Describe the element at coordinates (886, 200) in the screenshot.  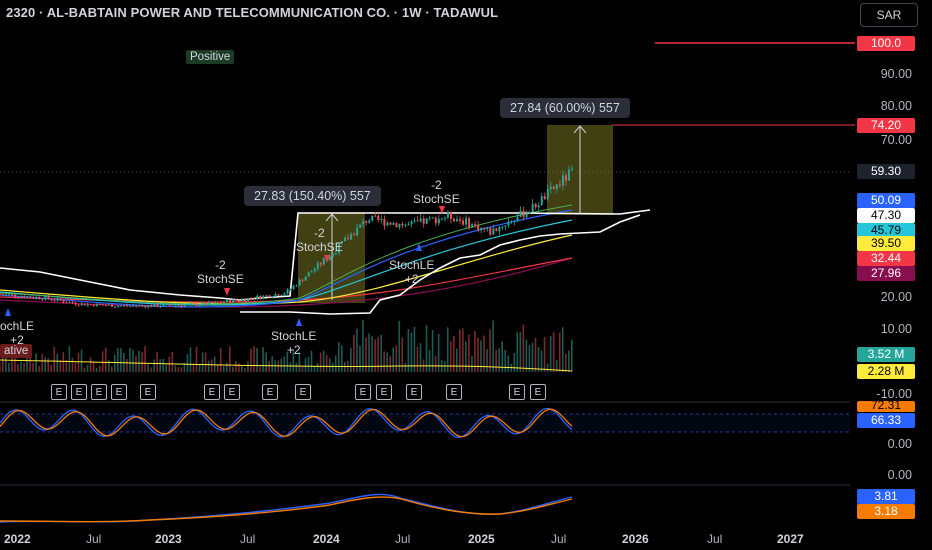
I see `price-tag-ma: 50.09` at that location.